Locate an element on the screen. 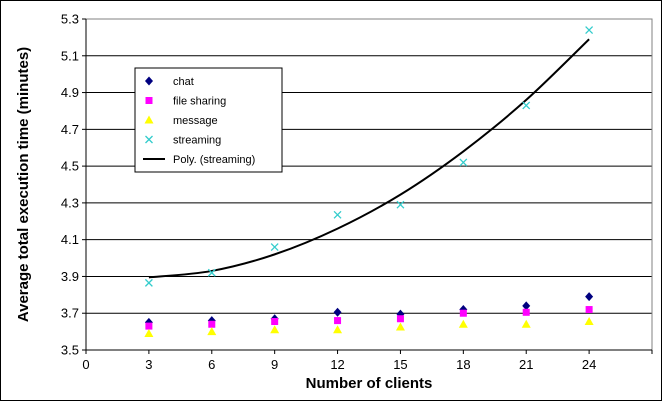  legend-label-message: message is located at coordinates (195, 121).